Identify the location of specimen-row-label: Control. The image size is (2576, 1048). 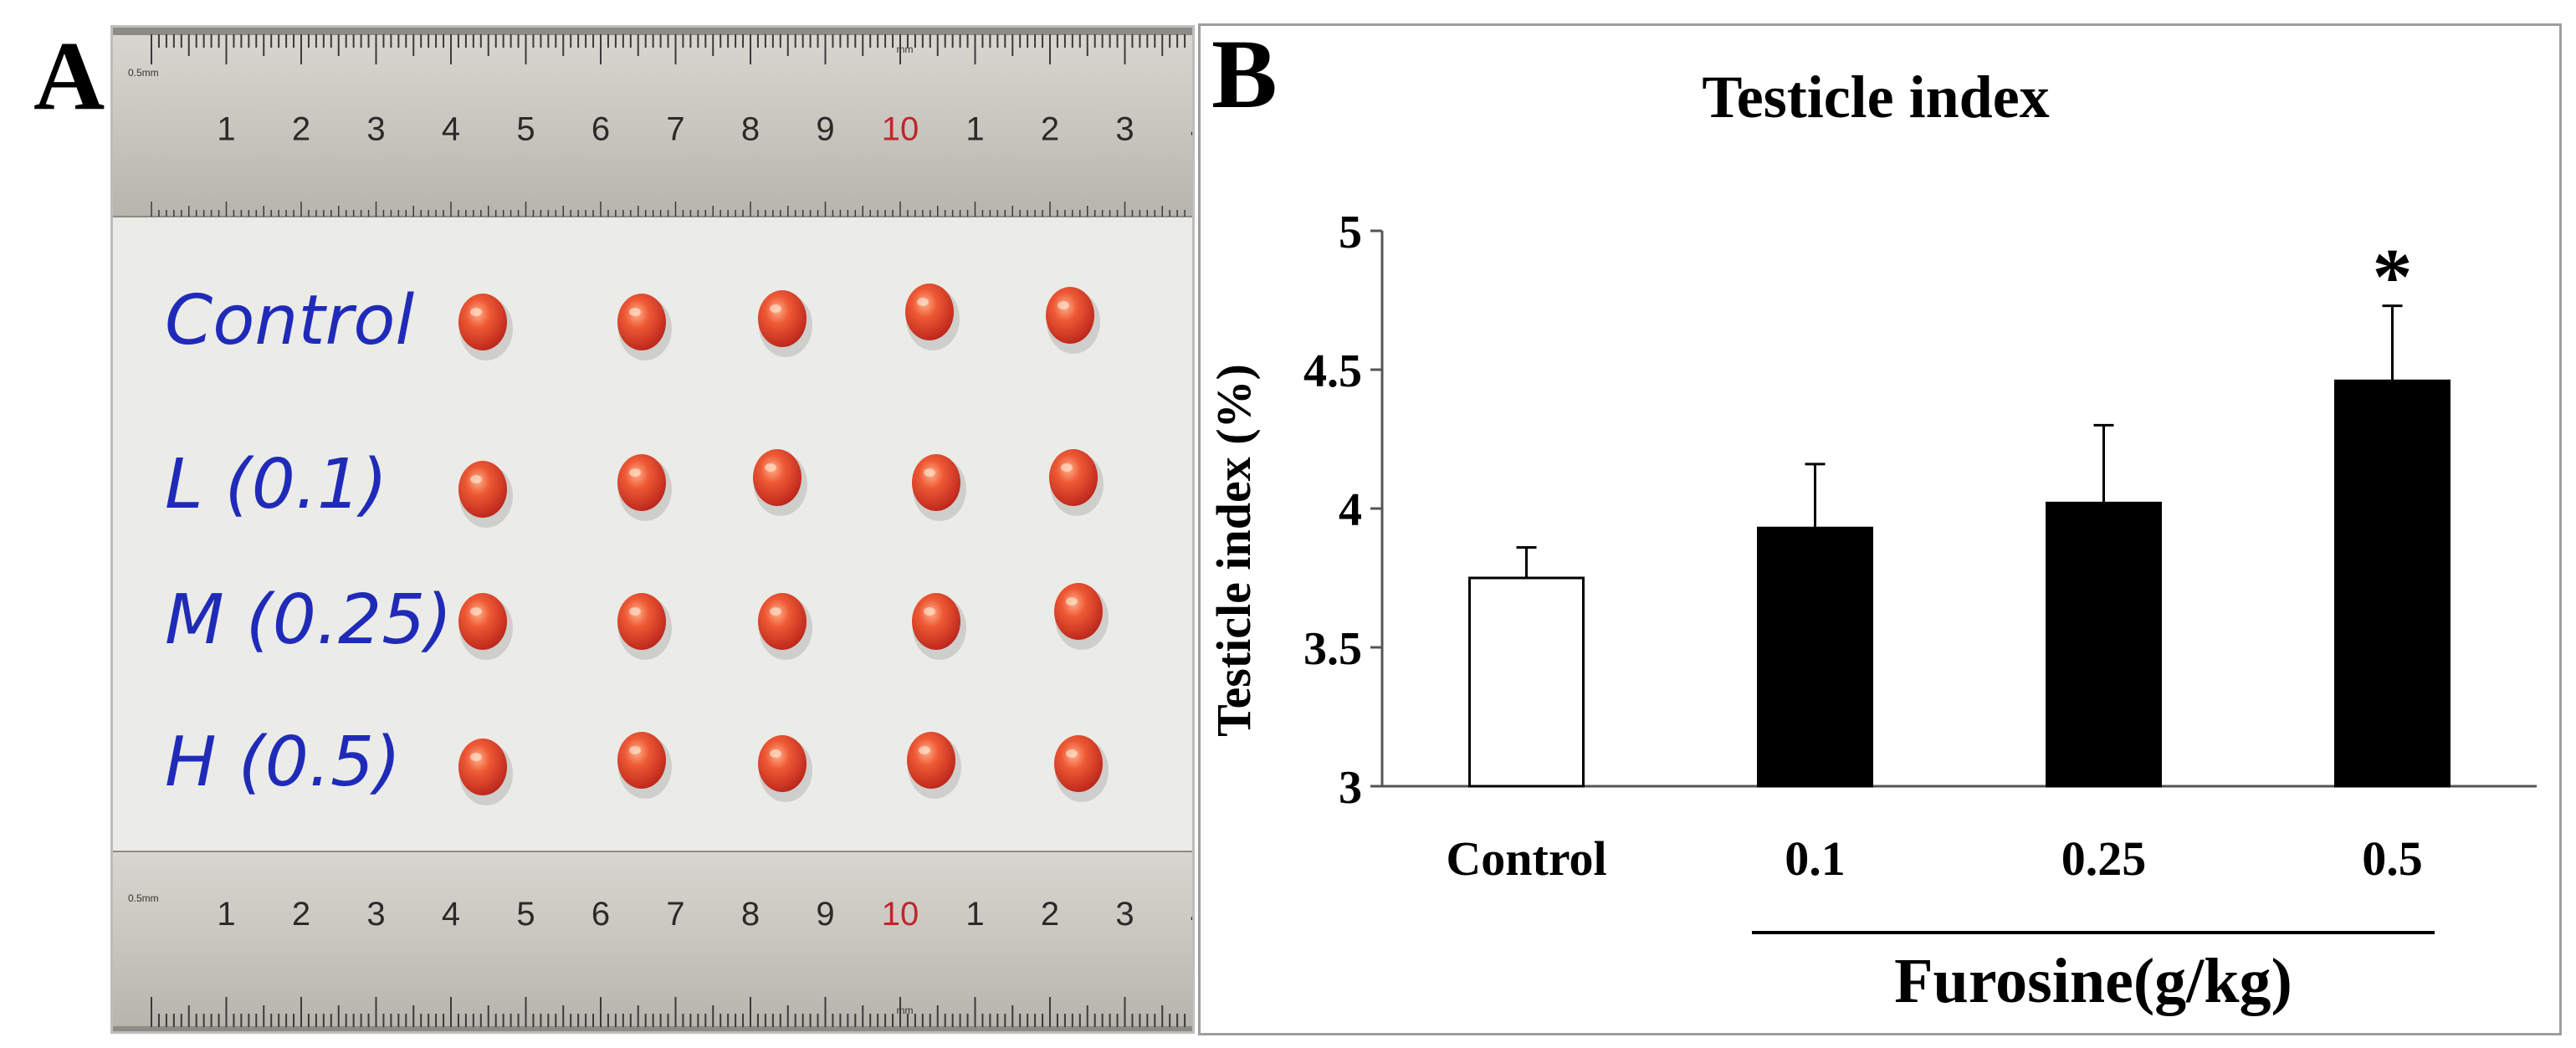
(290, 320).